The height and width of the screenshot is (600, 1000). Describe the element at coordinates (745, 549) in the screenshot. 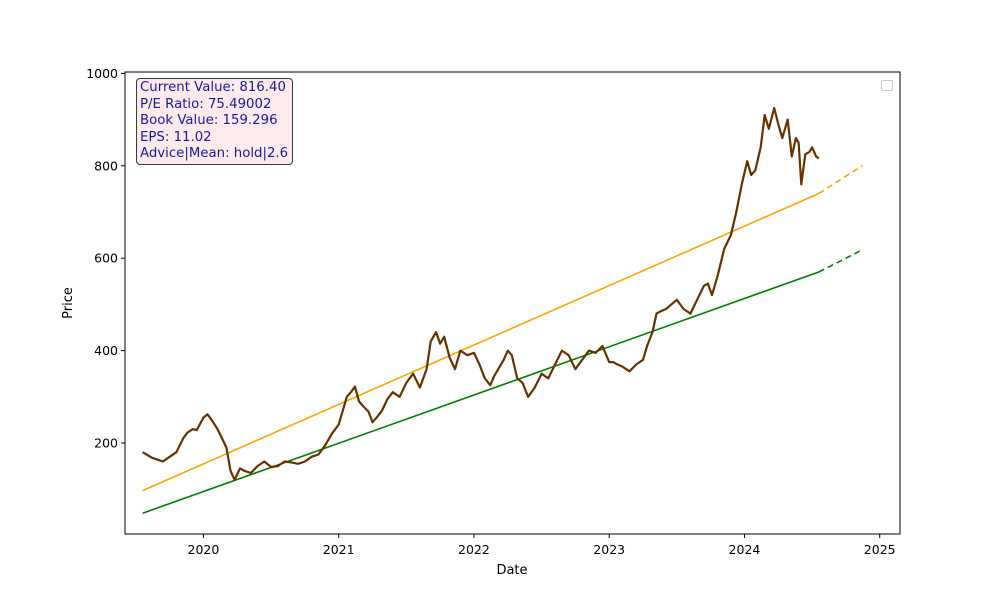

I see `x-tick-label: 2024` at that location.